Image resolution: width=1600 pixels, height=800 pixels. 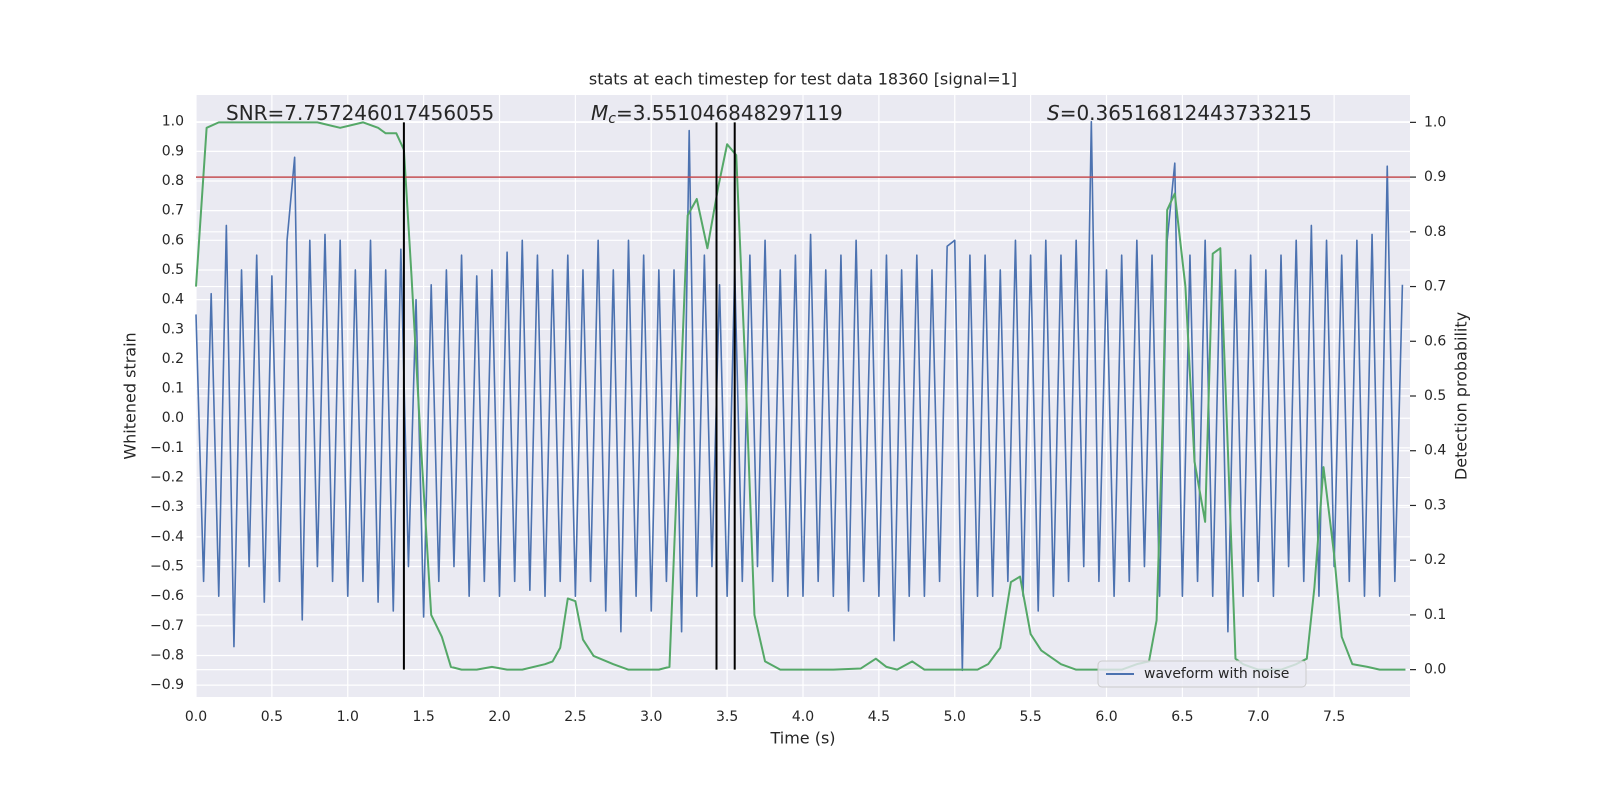 I want to click on y-tick-label: 0.5, so click(x=173, y=270).